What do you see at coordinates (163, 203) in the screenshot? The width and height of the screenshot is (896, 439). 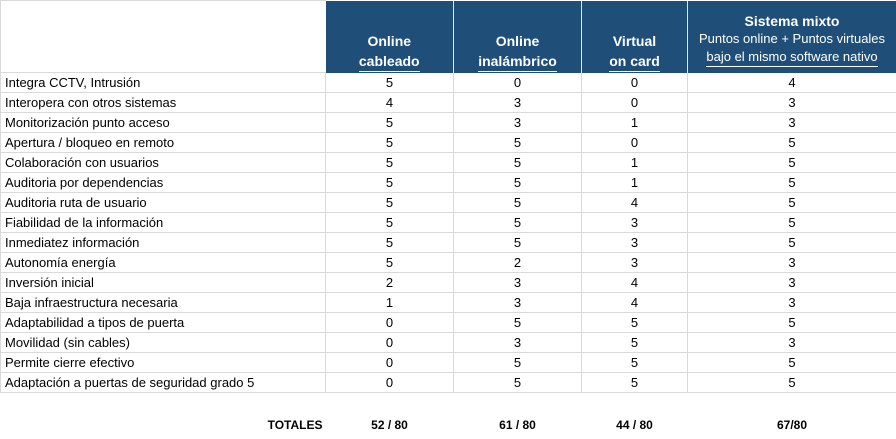 I see `row-label: Auditoria ruta de usuario` at bounding box center [163, 203].